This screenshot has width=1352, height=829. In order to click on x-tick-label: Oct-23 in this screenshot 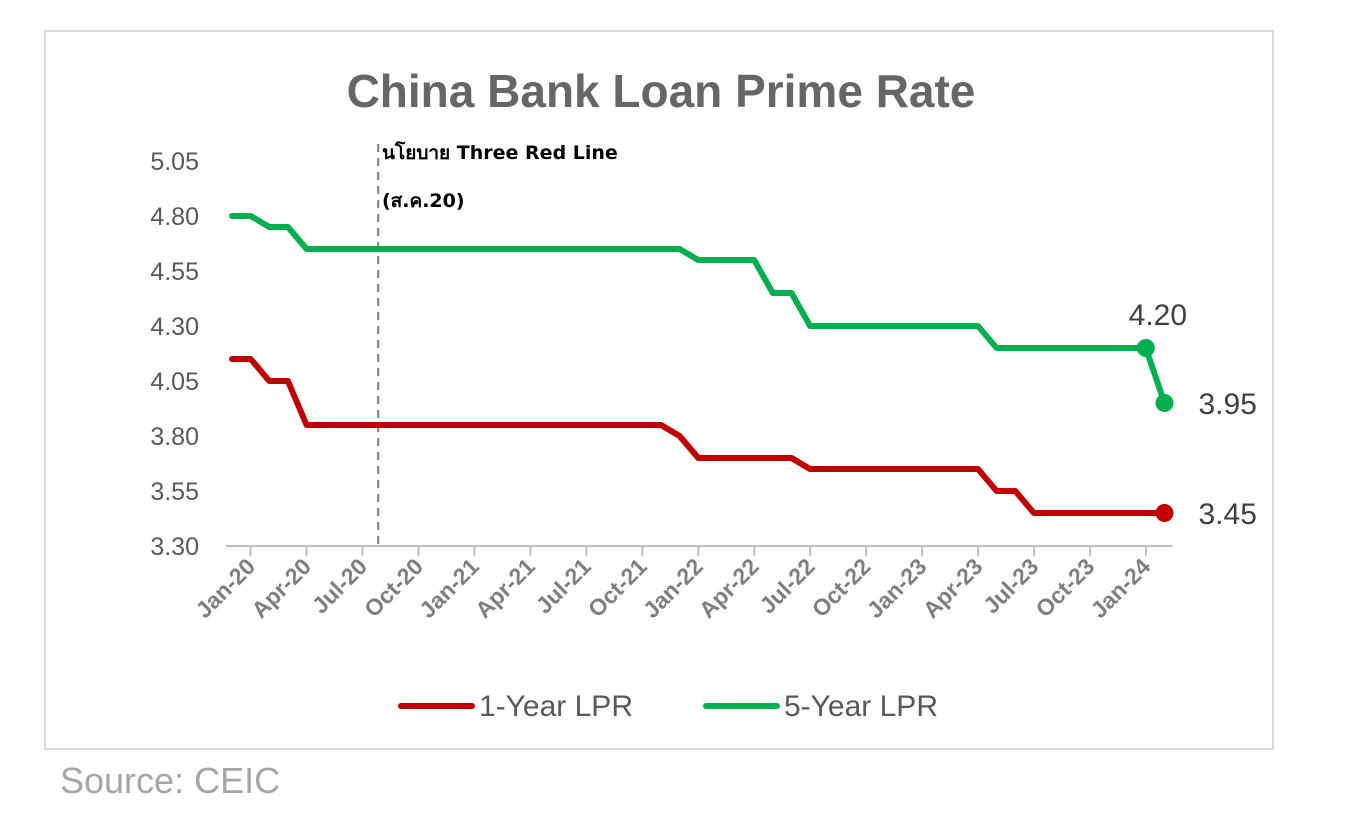, I will do `click(1064, 587)`.